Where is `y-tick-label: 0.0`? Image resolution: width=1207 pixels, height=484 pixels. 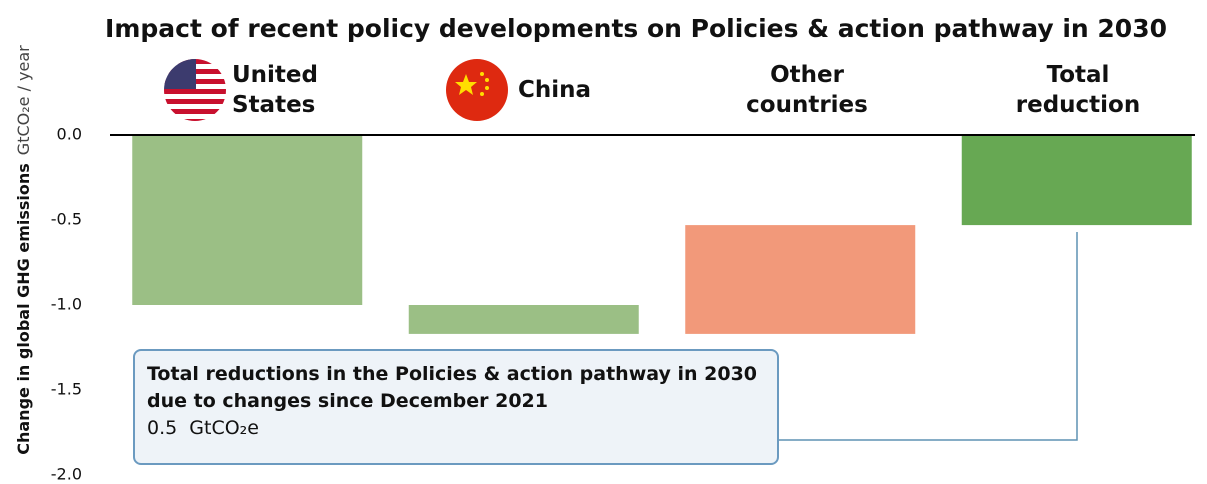
y-tick-label: 0.0 is located at coordinates (69, 134).